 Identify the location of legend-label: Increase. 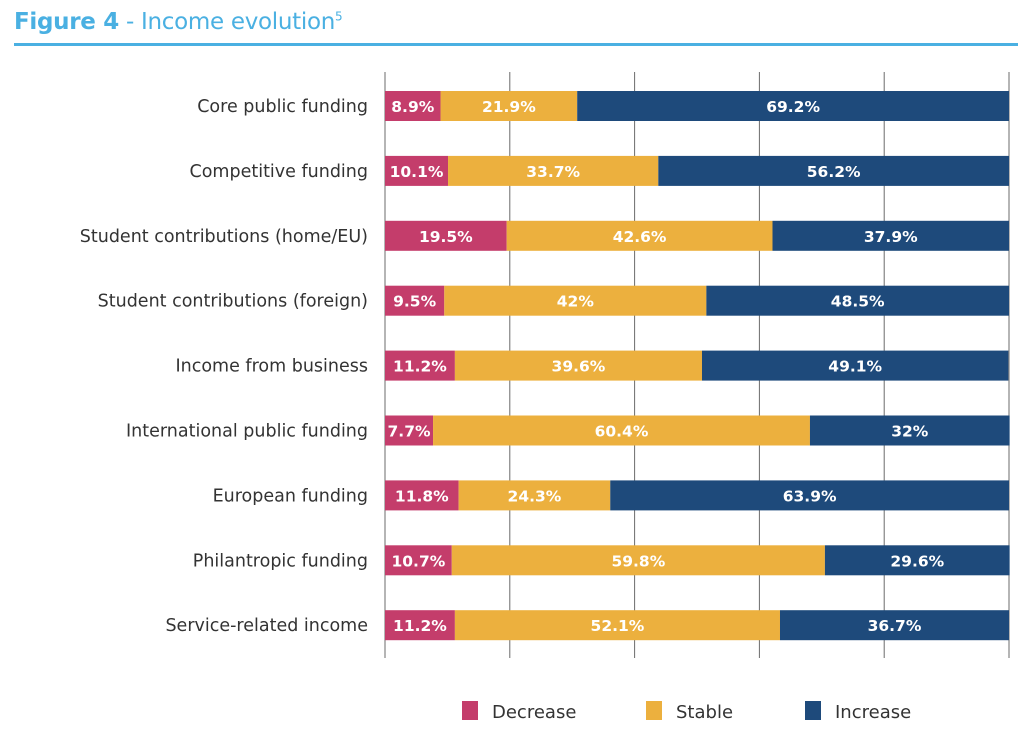
(873, 712).